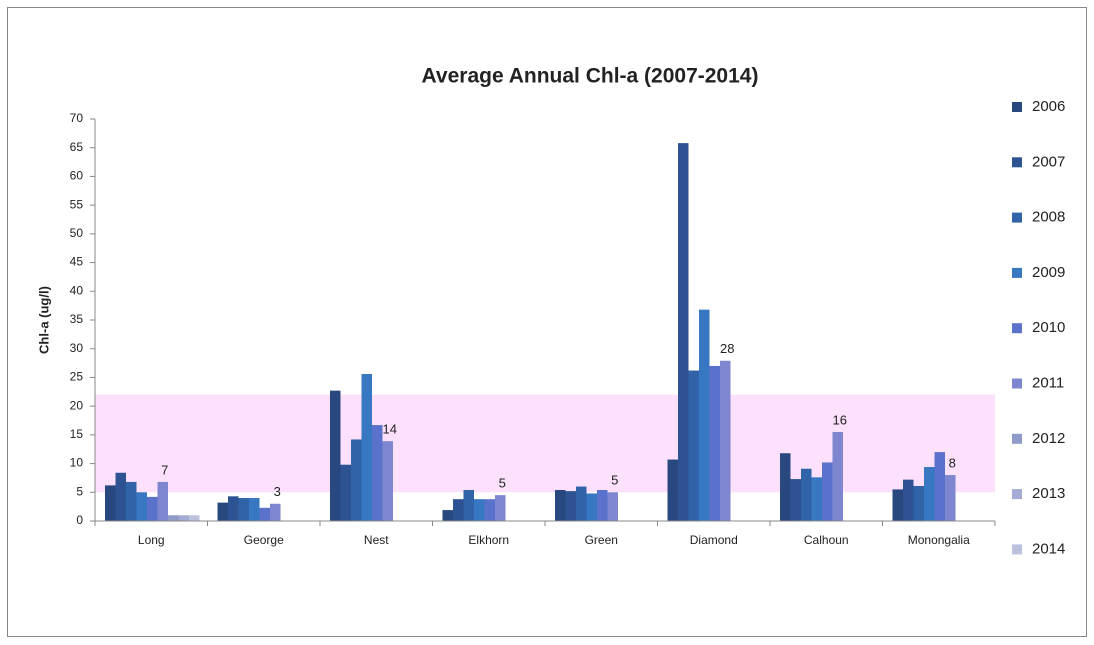  What do you see at coordinates (488, 540) in the screenshot?
I see `x-tick-label: Elkhorn` at bounding box center [488, 540].